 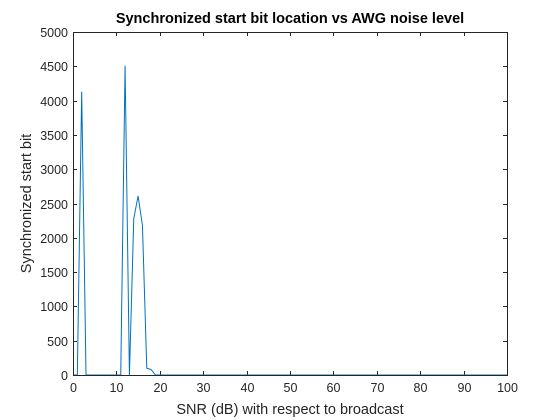 I want to click on x-tick-label: 60, so click(x=334, y=388).